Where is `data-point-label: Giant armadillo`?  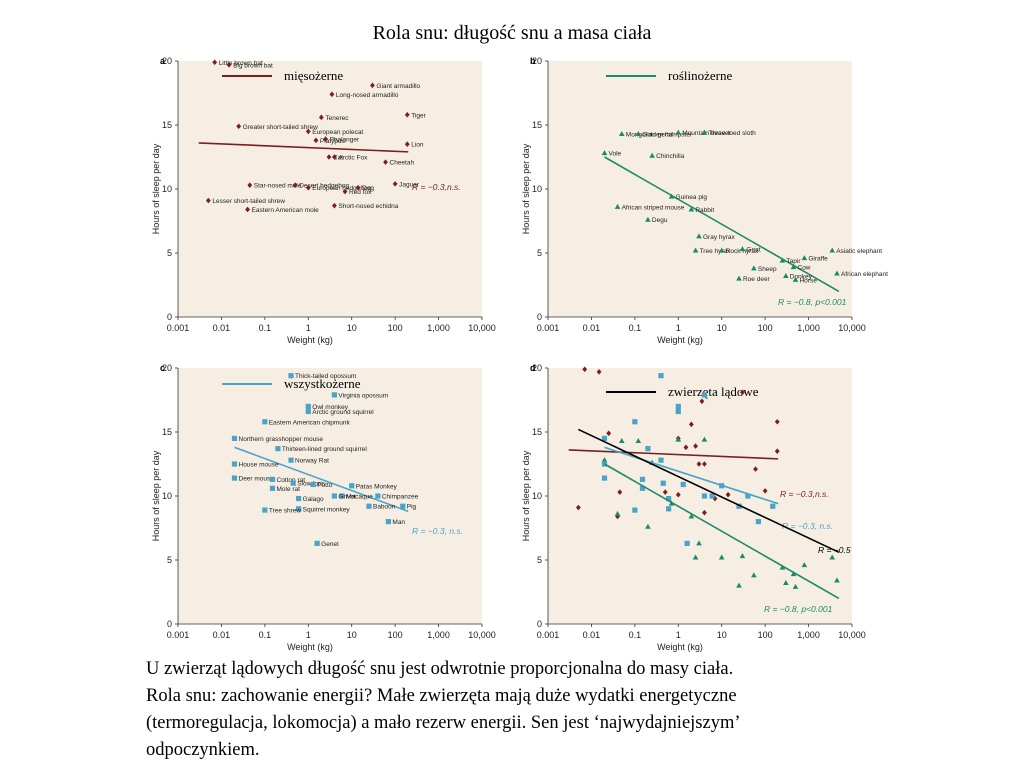 data-point-label: Giant armadillo is located at coordinates (398, 86).